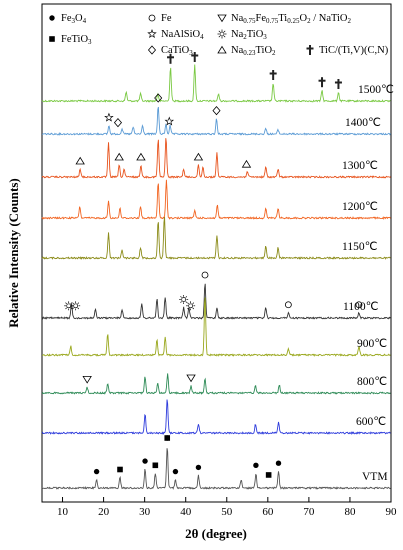  I want to click on sun-core, so click(76, 306).